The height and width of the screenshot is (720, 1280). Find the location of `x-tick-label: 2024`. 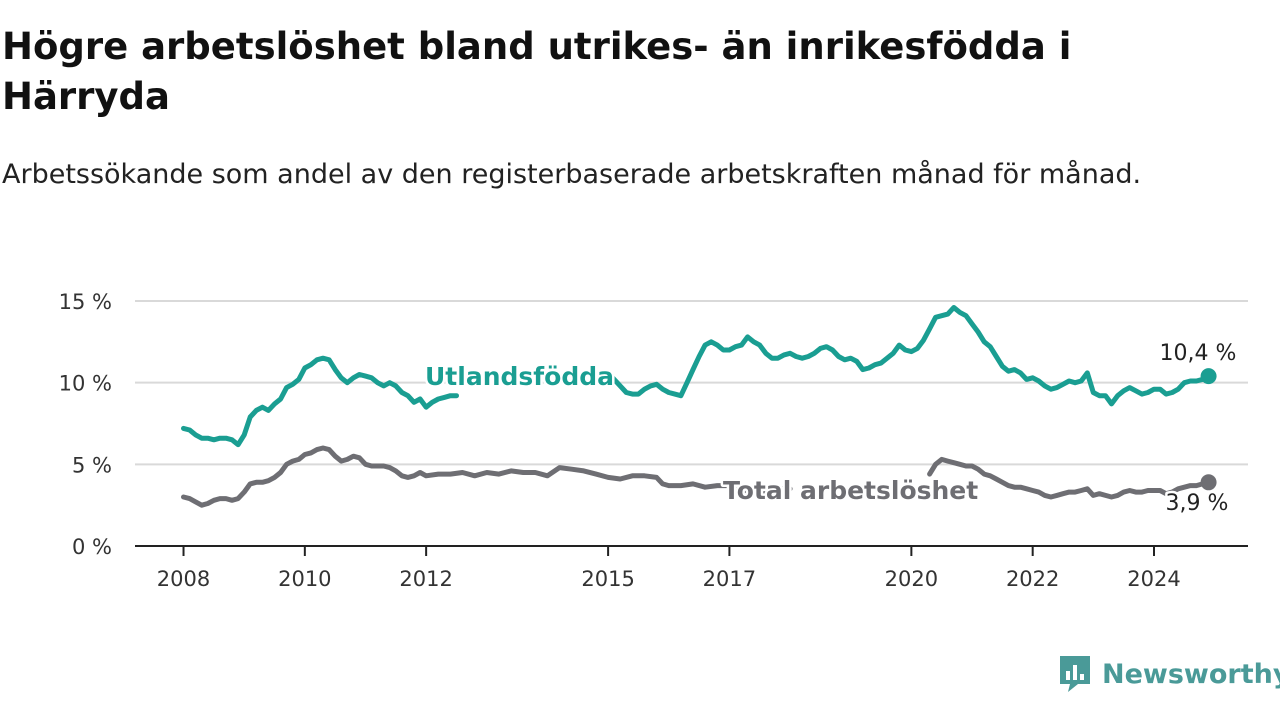

x-tick-label: 2024 is located at coordinates (1153, 579).